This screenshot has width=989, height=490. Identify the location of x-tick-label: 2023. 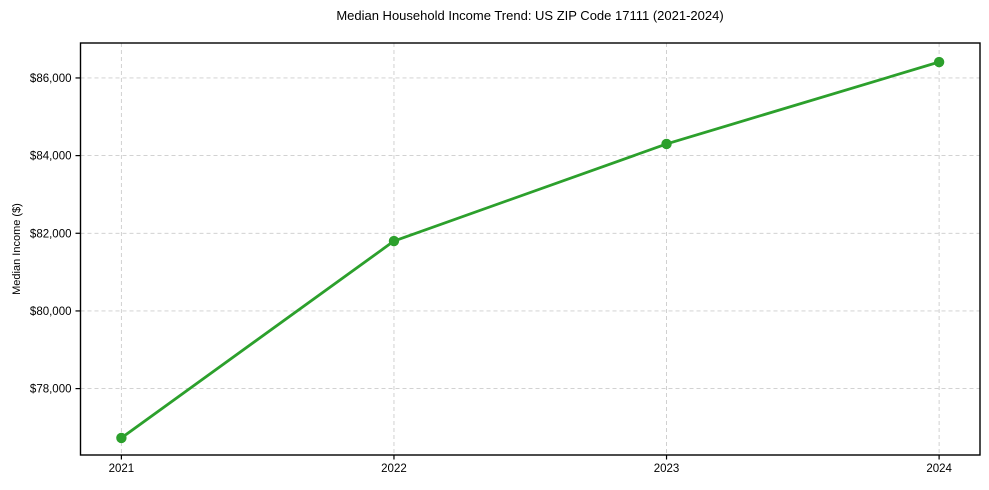
(667, 469).